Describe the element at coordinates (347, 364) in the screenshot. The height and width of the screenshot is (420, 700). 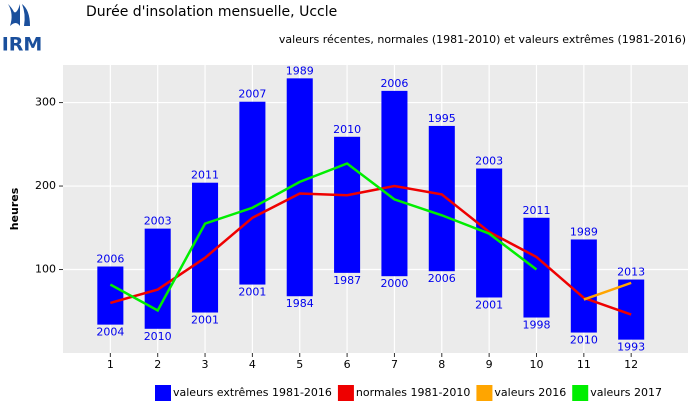
I see `x-tick-label: 6` at that location.